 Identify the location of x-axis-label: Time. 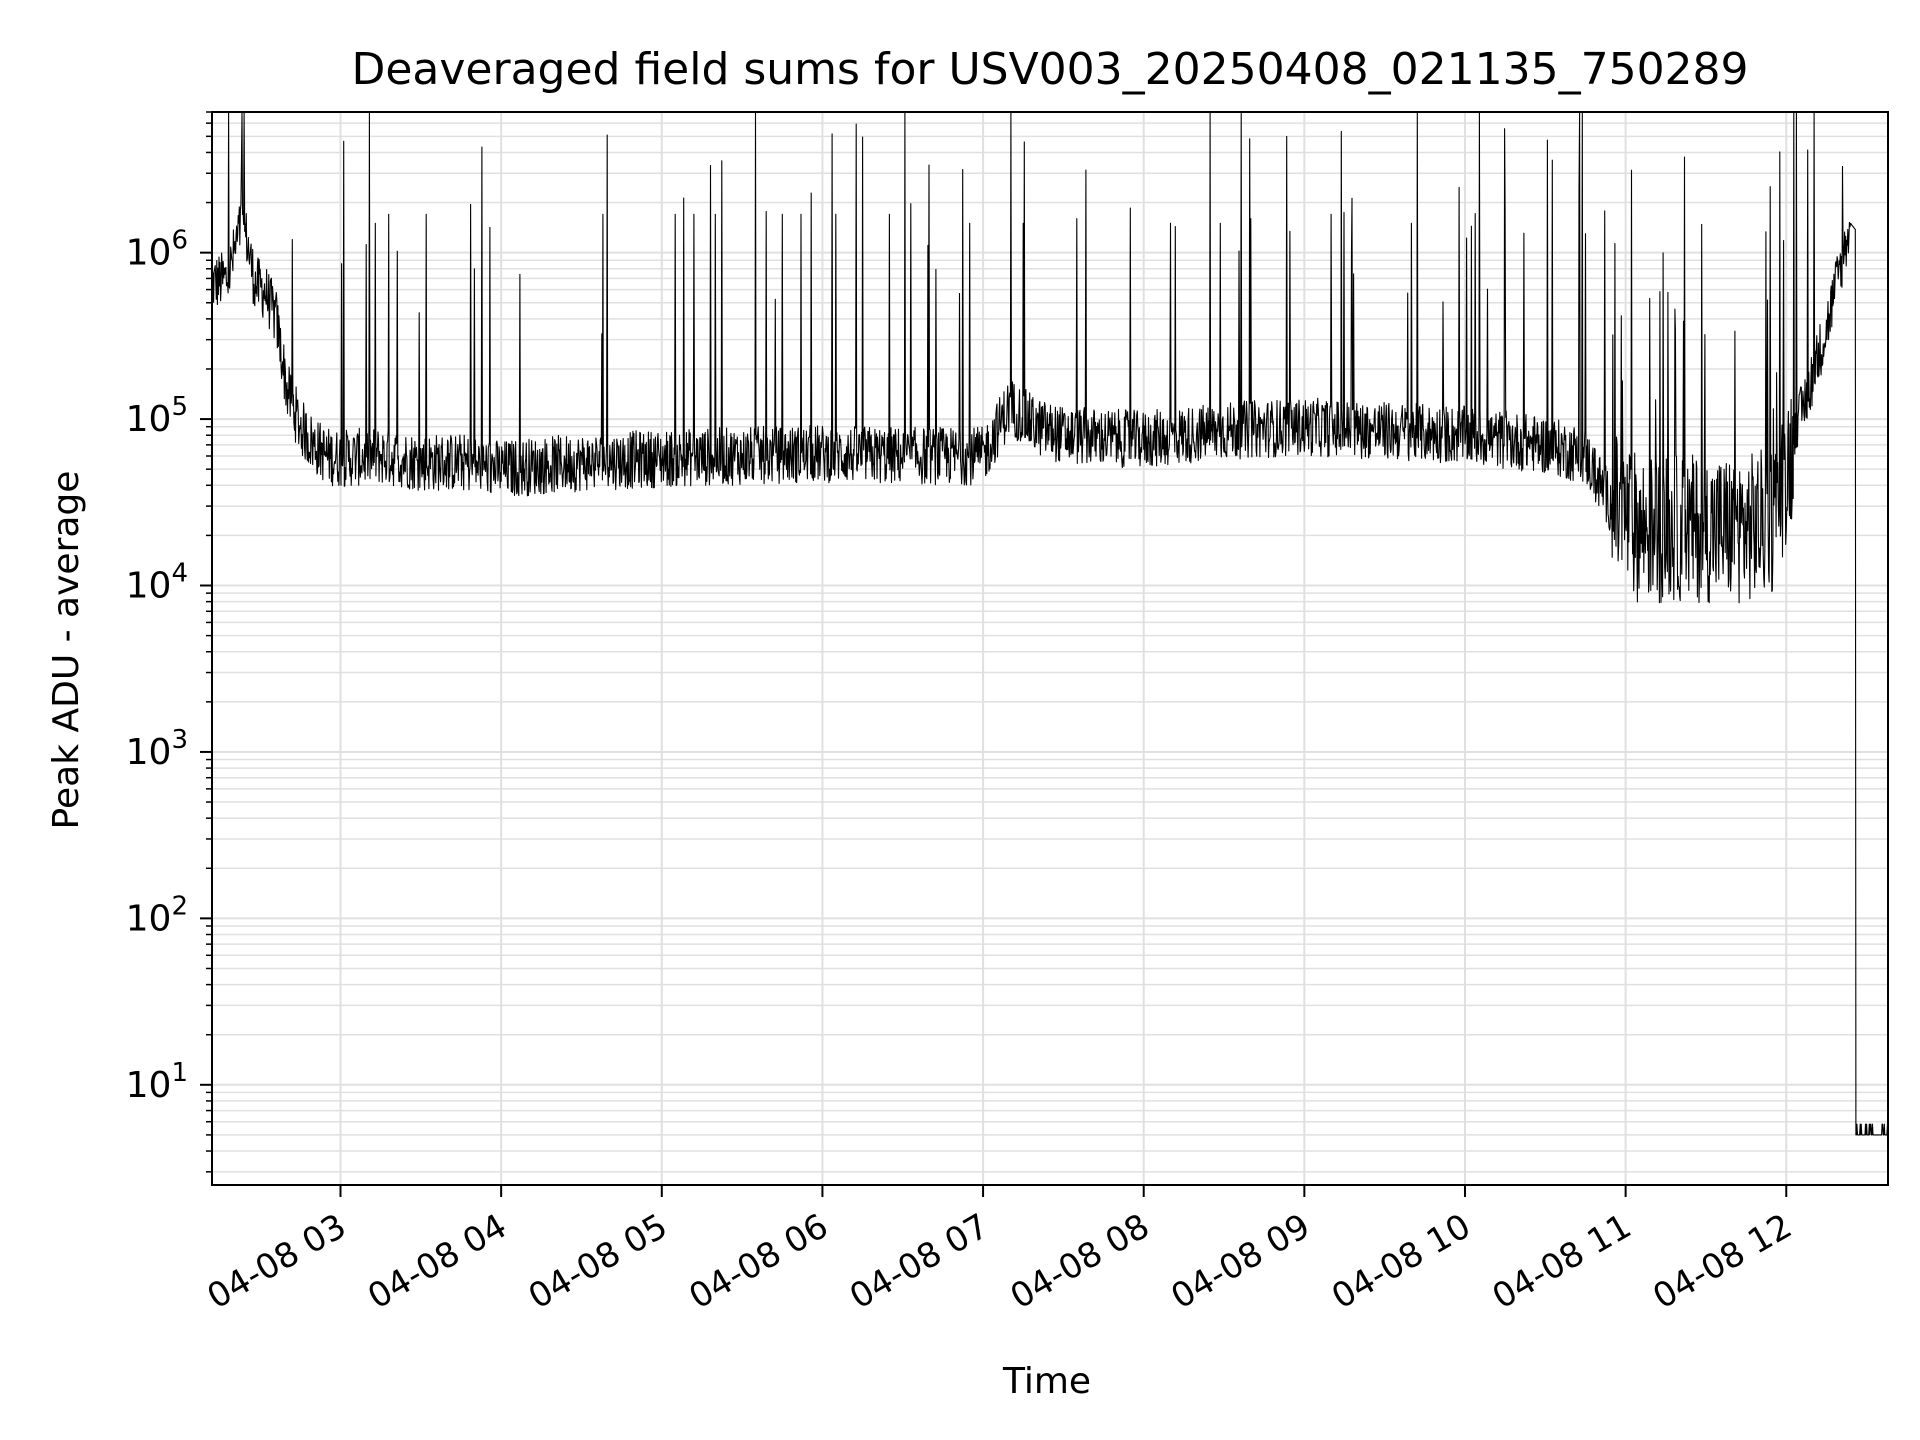
(1046, 1381).